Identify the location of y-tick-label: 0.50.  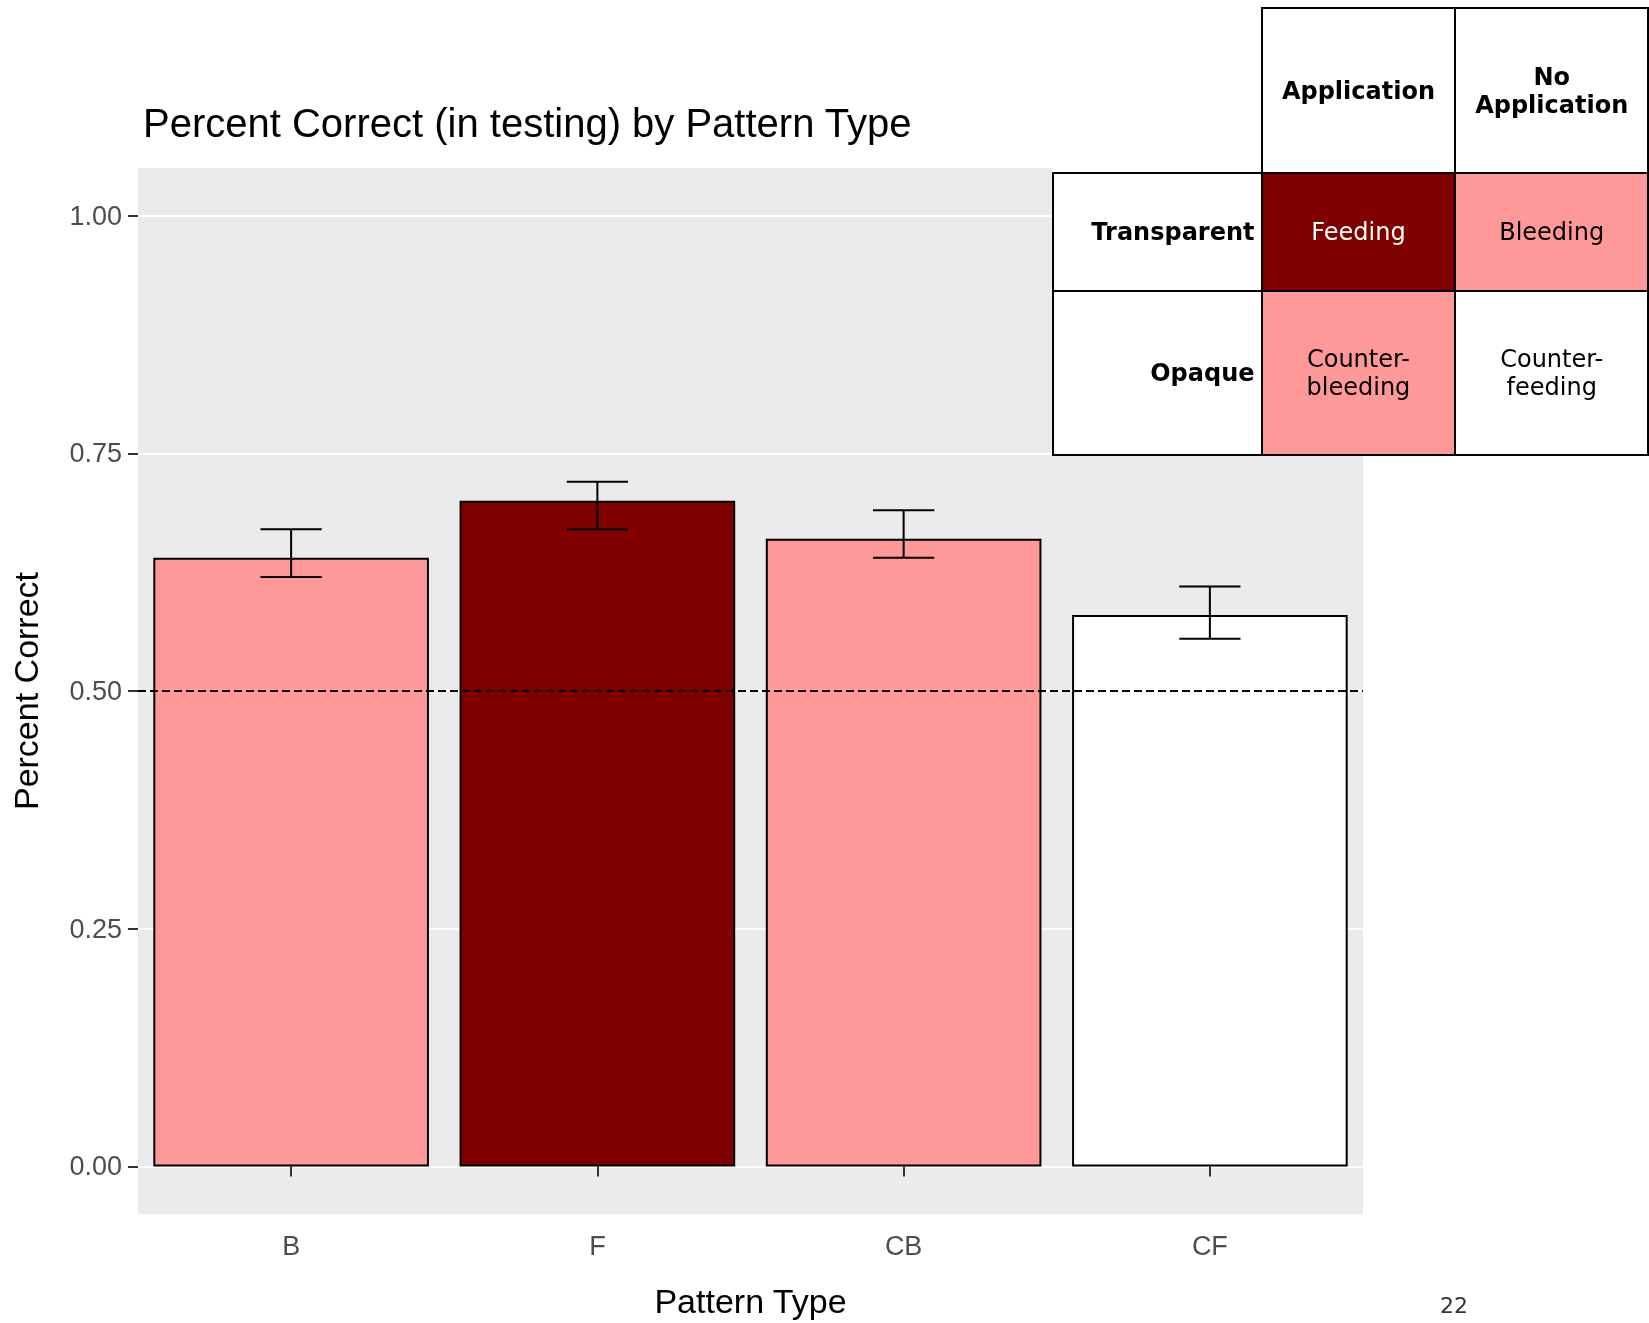
(95, 691).